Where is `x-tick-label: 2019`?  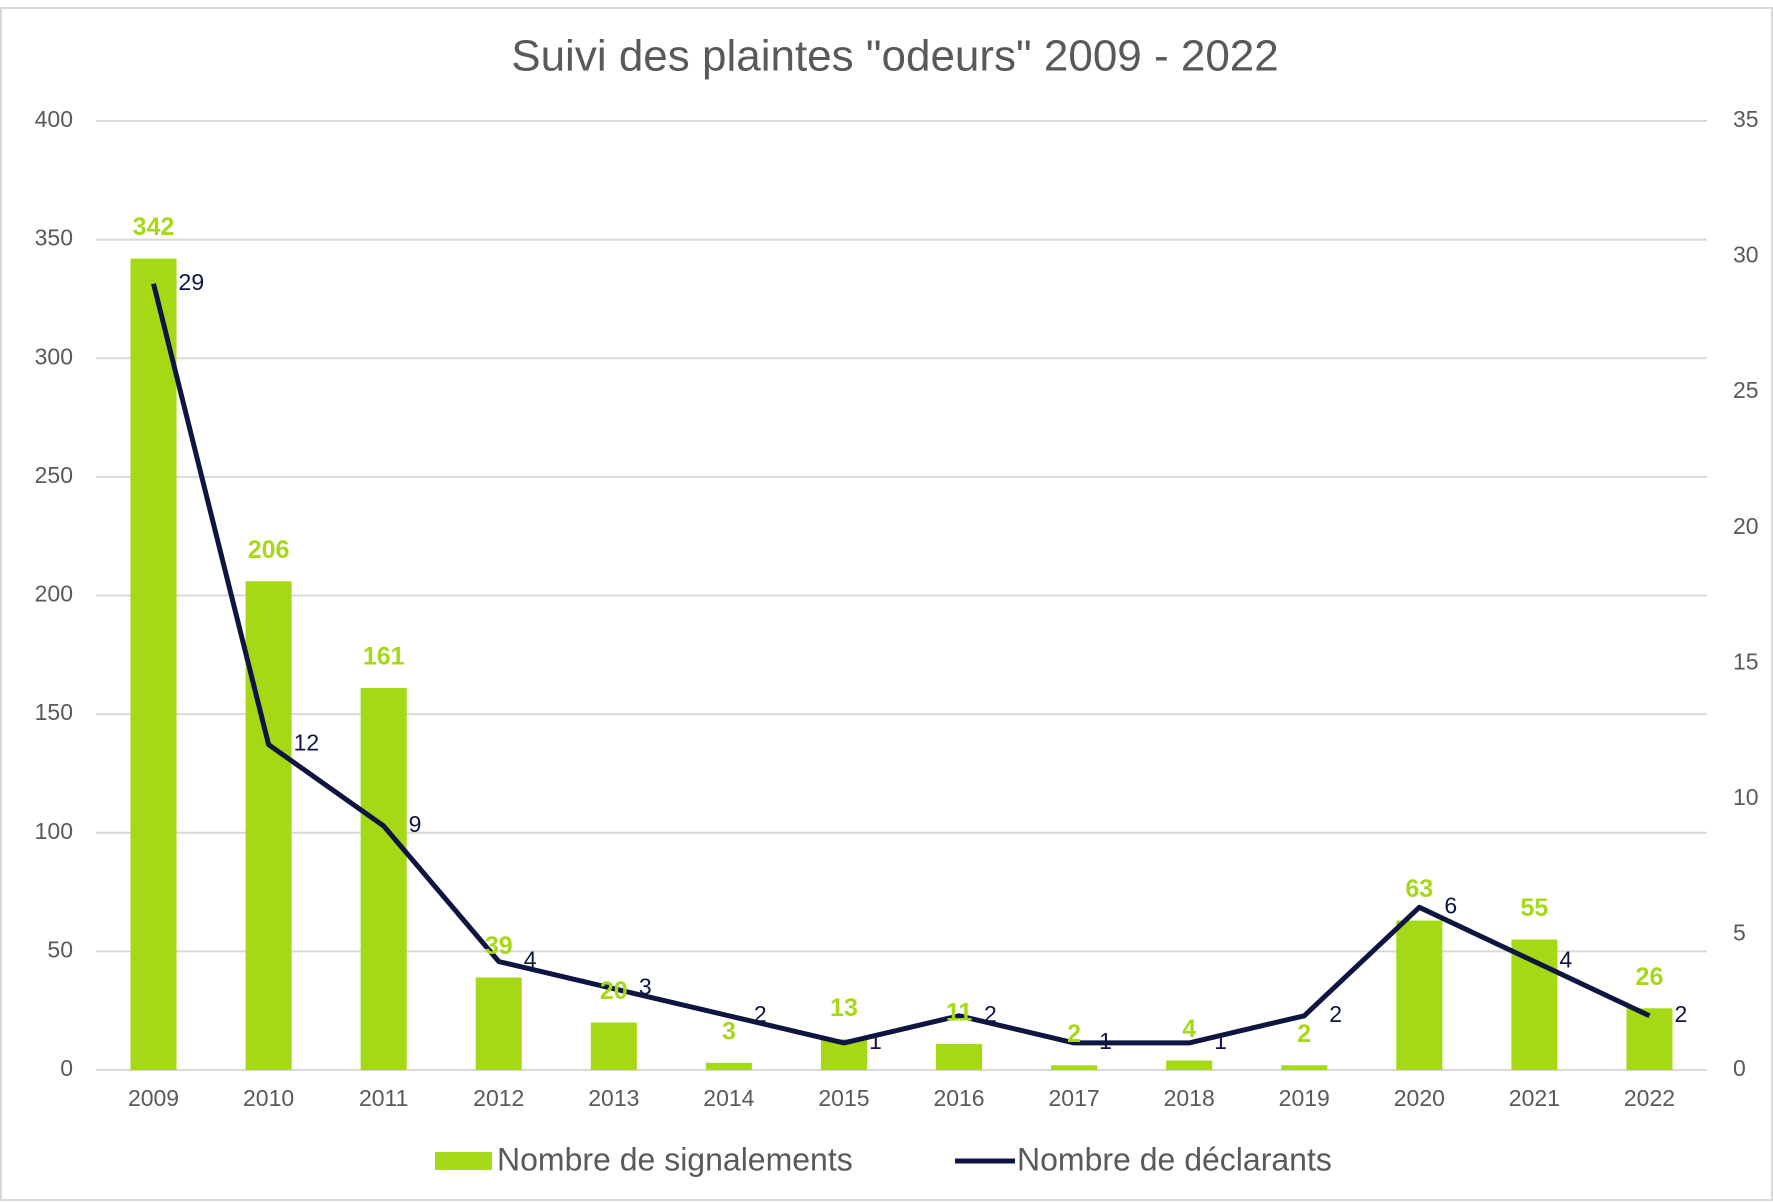
x-tick-label: 2019 is located at coordinates (1304, 1098).